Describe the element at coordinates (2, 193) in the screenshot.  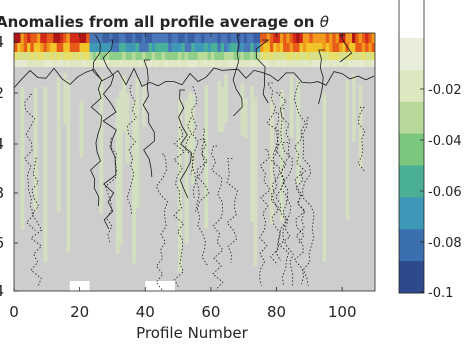
I see `y-tick-label: 8` at that location.